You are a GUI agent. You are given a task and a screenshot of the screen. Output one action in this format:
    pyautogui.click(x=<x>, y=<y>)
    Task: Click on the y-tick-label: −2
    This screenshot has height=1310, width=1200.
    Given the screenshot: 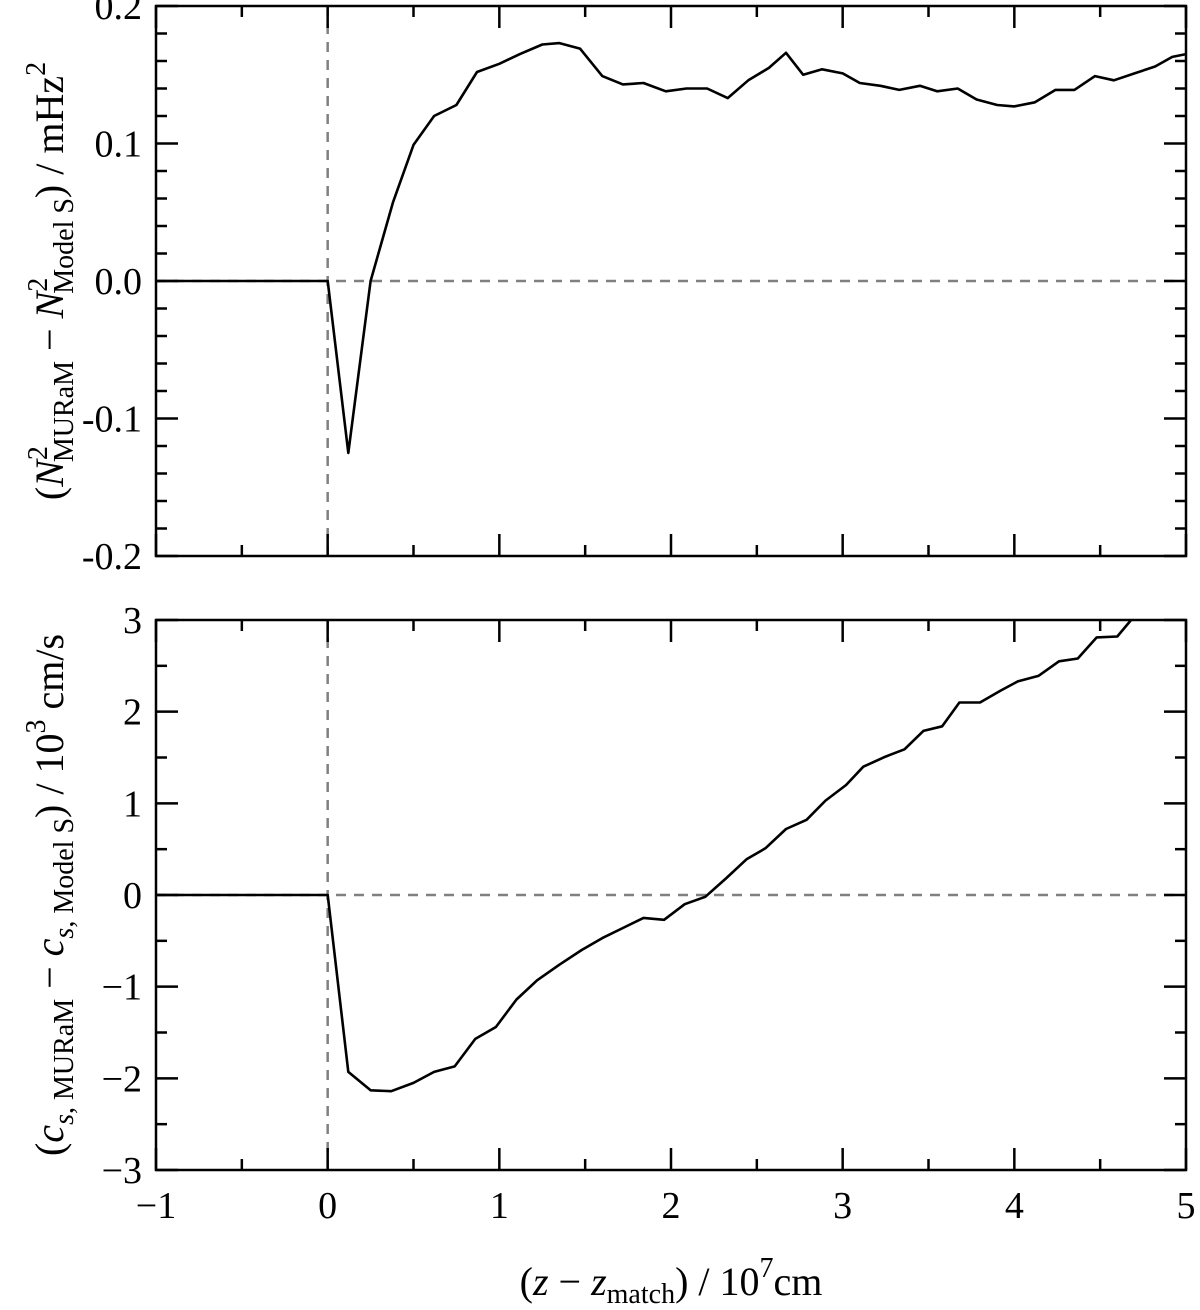 What is the action you would take?
    pyautogui.click(x=122, y=1079)
    